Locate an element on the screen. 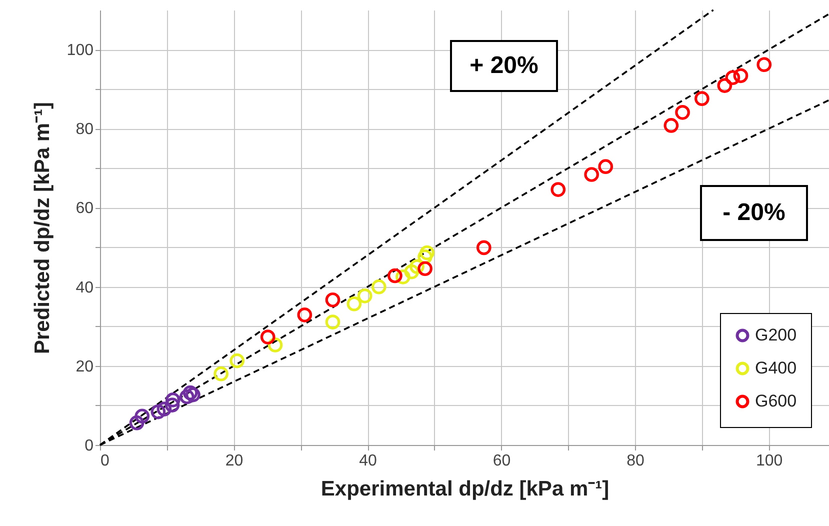 This screenshot has height=526, width=829. y-tick-label: 100 is located at coordinates (80, 51).